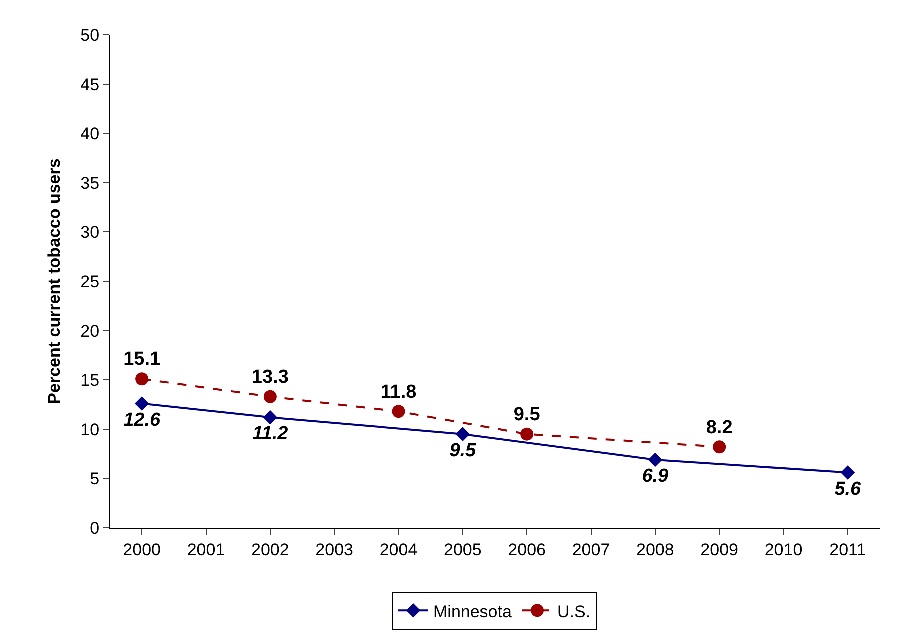  Describe the element at coordinates (90, 35) in the screenshot. I see `y-tick-label: 50` at that location.